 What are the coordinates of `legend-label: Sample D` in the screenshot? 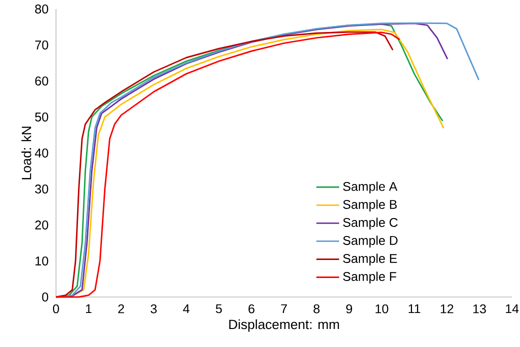 It's located at (370, 242).